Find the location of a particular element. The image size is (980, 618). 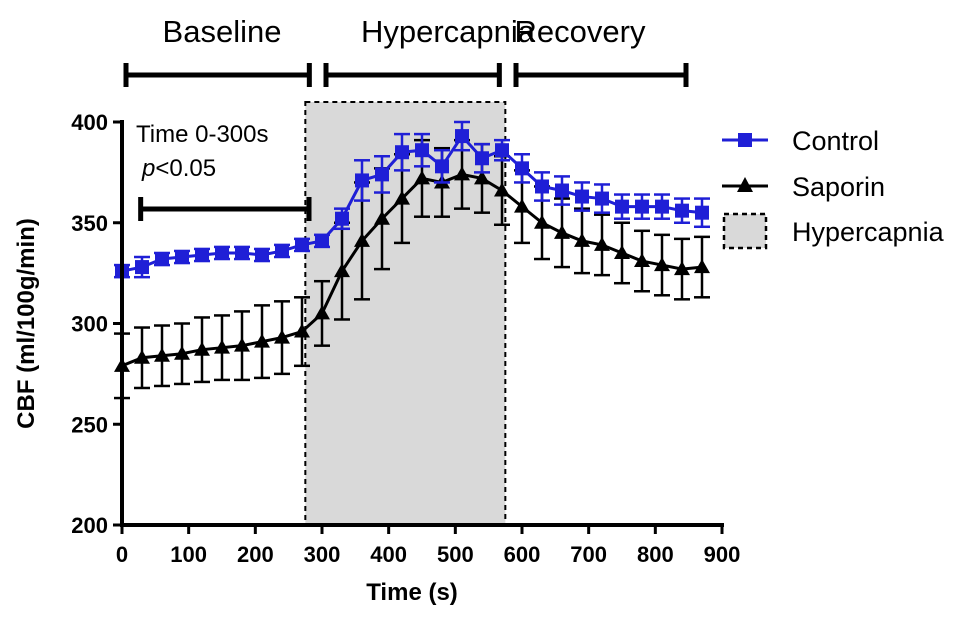

phase-label-baseline: Baseline is located at coordinates (222, 31).